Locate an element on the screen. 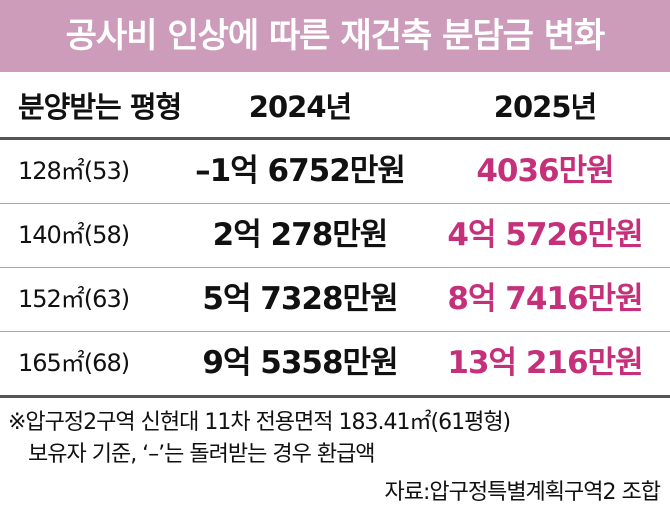 Image resolution: width=670 pixels, height=509 pixels. row-label: 152㎡(63) is located at coordinates (74, 299).